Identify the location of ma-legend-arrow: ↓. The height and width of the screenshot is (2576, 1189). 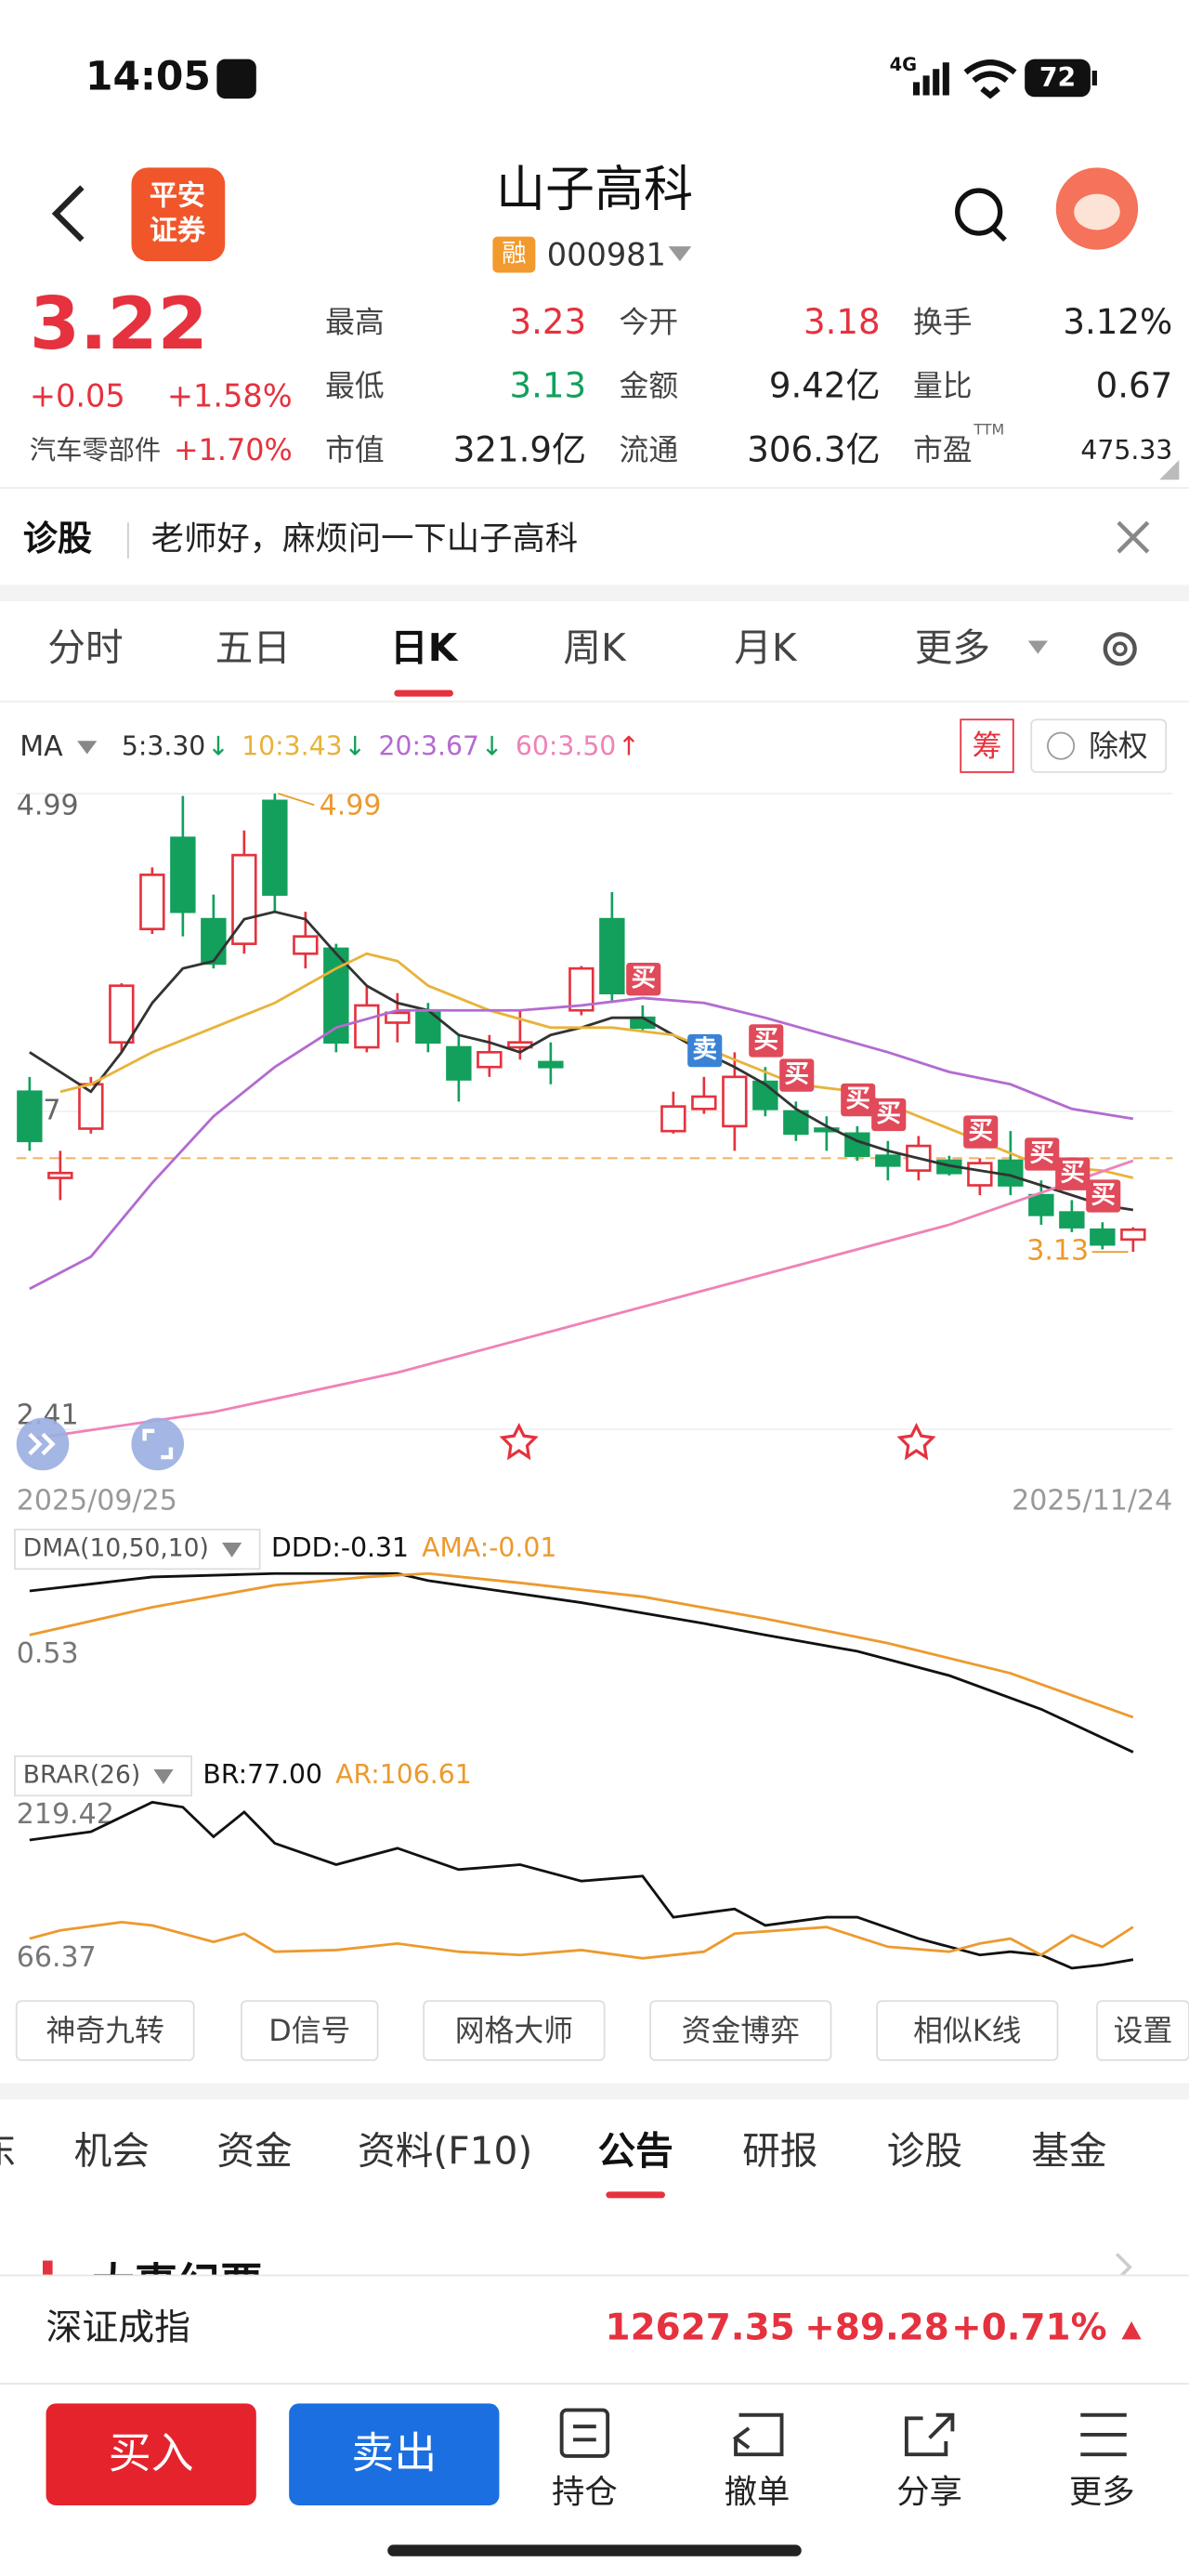
(355, 745).